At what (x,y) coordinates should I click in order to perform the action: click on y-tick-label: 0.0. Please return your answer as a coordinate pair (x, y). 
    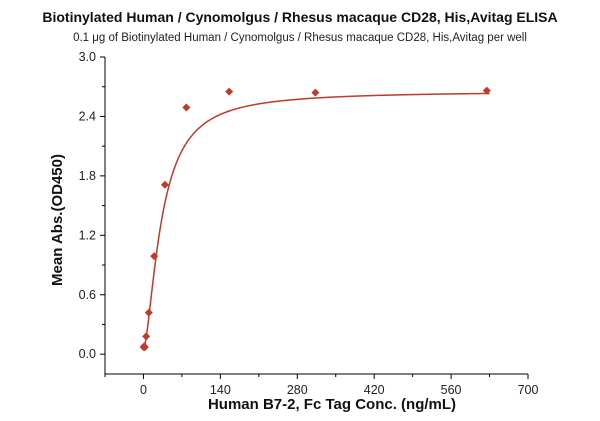
    Looking at the image, I should click on (87, 354).